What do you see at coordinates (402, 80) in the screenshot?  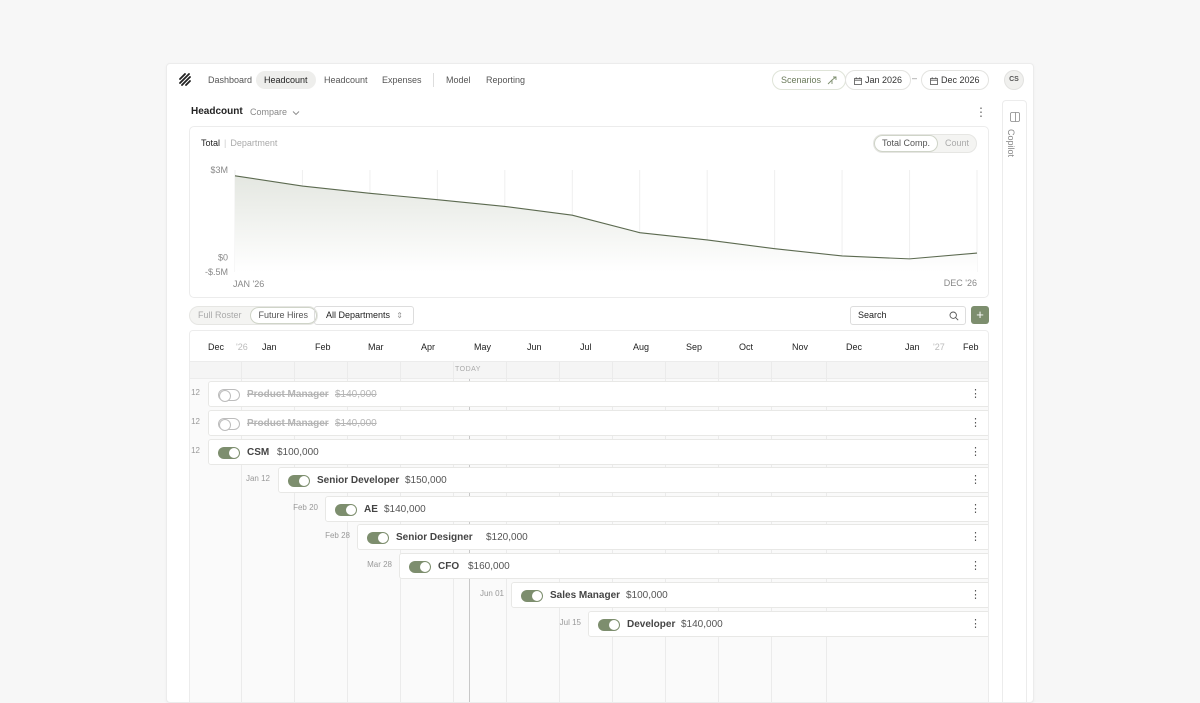 I see `nav-expenses: Expenses` at bounding box center [402, 80].